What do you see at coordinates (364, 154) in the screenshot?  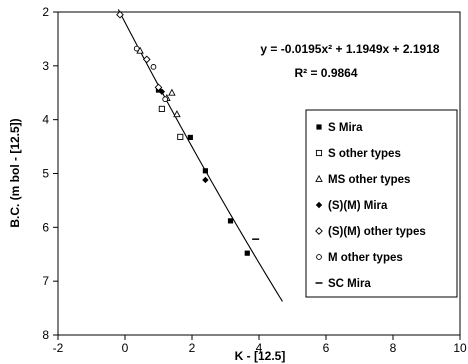 I see `legend-label: S other types` at bounding box center [364, 154].